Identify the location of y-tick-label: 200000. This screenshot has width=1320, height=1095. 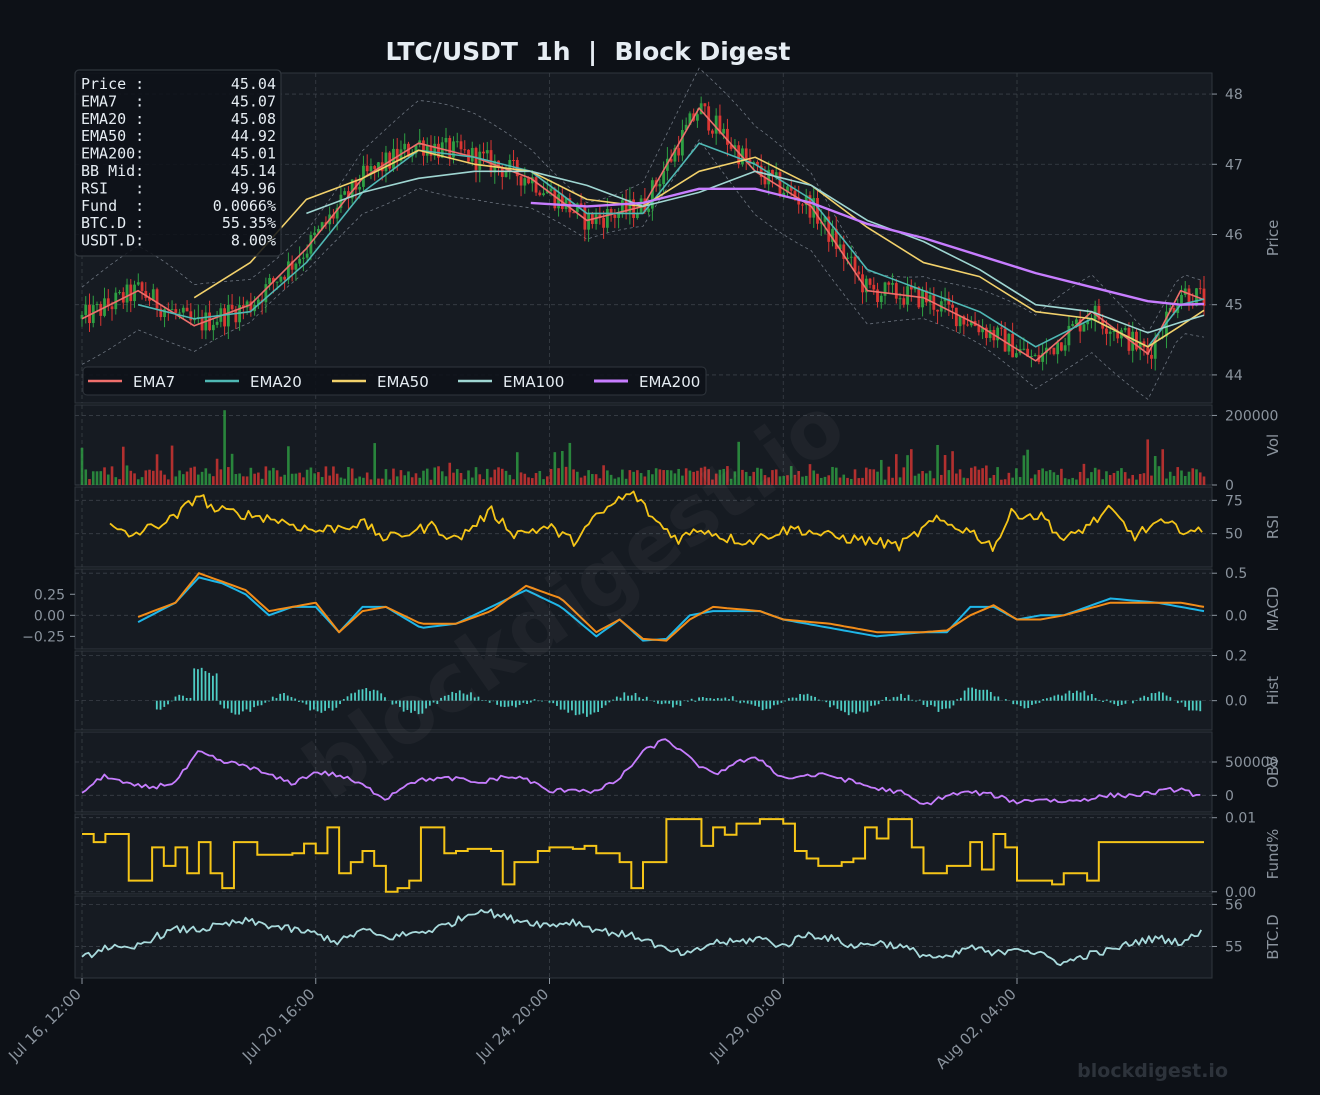
(1251, 416).